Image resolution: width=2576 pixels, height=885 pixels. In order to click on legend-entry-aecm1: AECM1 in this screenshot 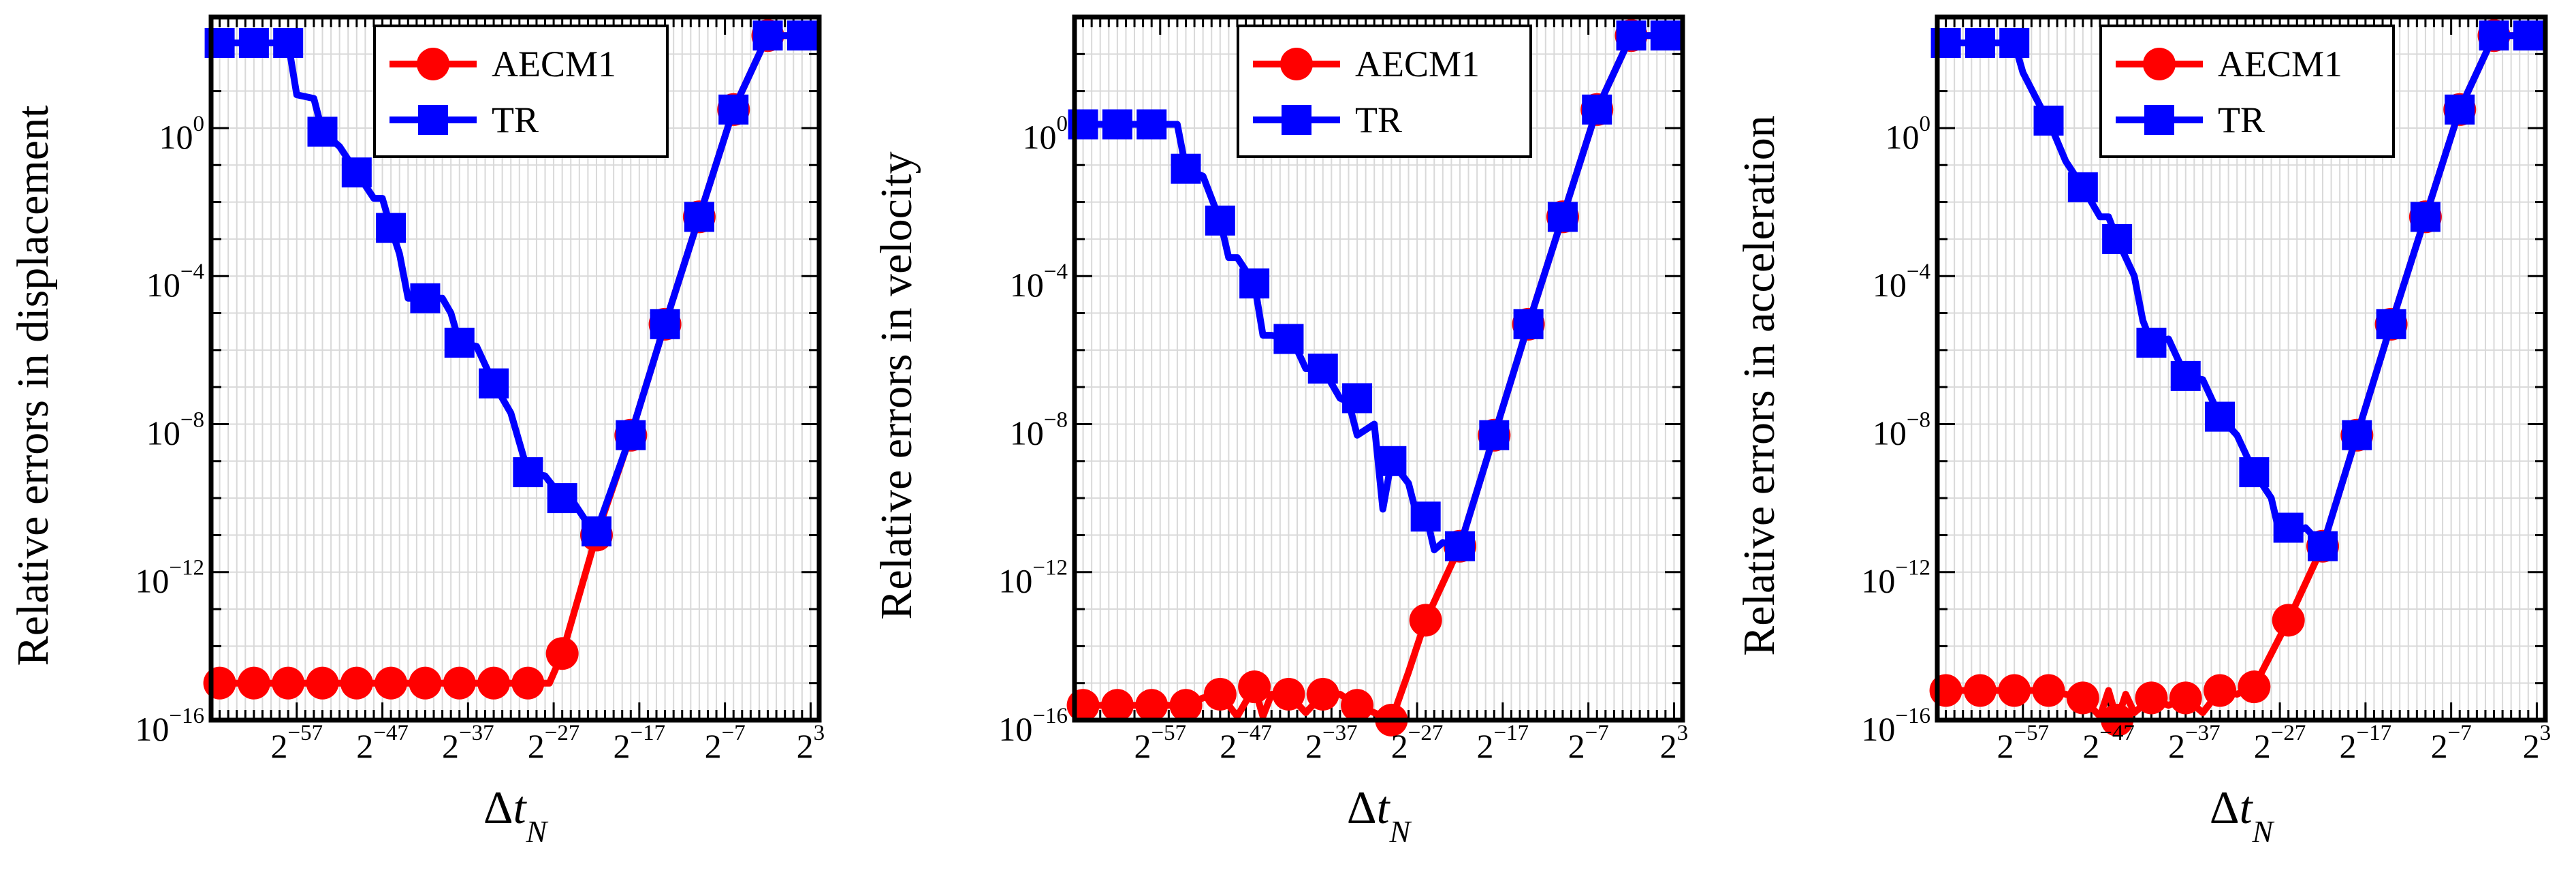, I will do `click(2229, 64)`.